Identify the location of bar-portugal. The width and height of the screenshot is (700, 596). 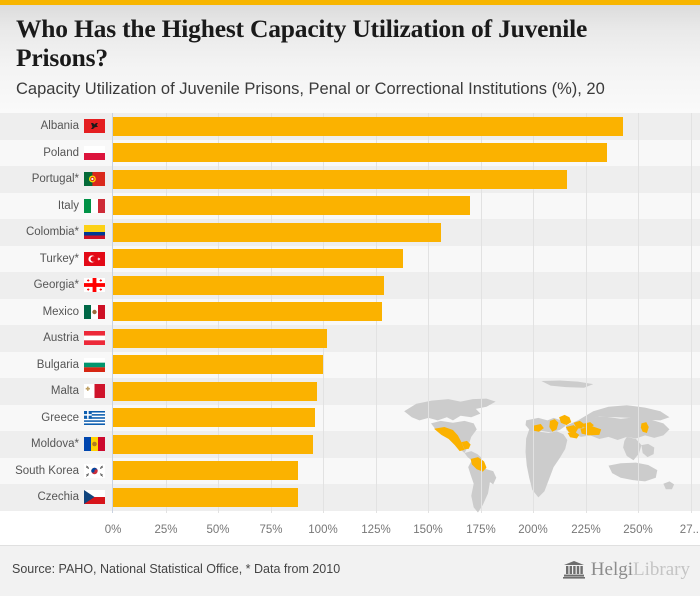
(340, 179).